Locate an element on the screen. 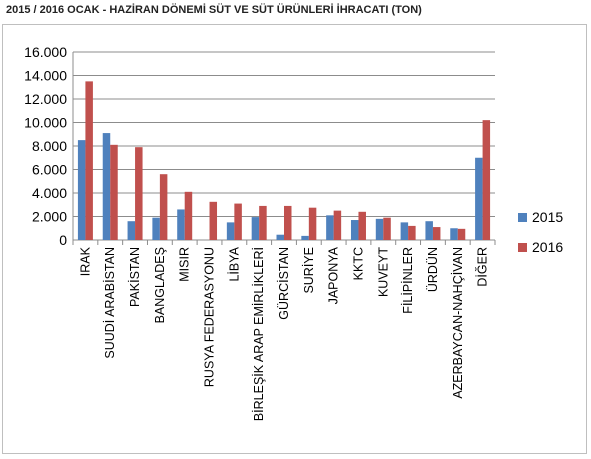 Image resolution: width=591 pixels, height=459 pixels. y-tick-label: 6.000 is located at coordinates (49, 170).